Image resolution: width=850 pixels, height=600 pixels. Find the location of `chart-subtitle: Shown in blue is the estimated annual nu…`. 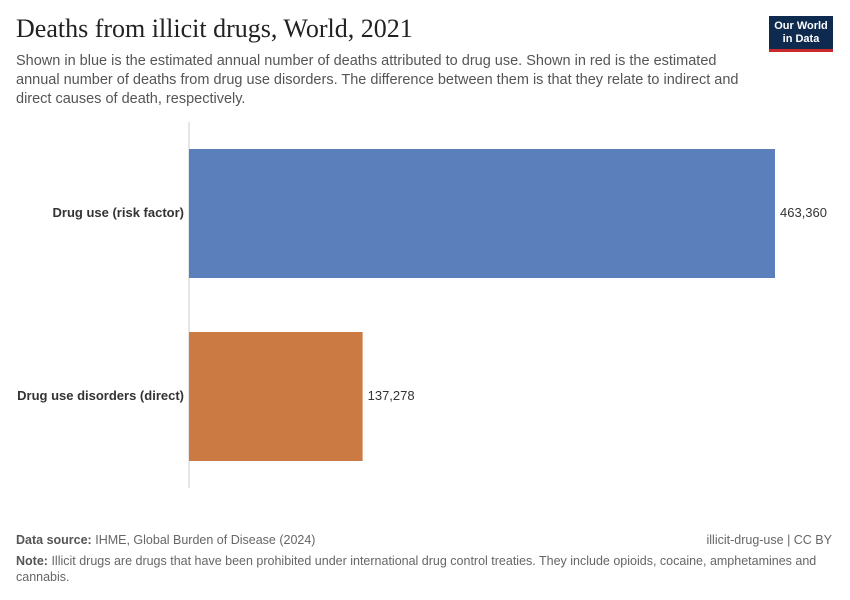

chart-subtitle: Shown in blue is the estimated annual nu… is located at coordinates (377, 80).